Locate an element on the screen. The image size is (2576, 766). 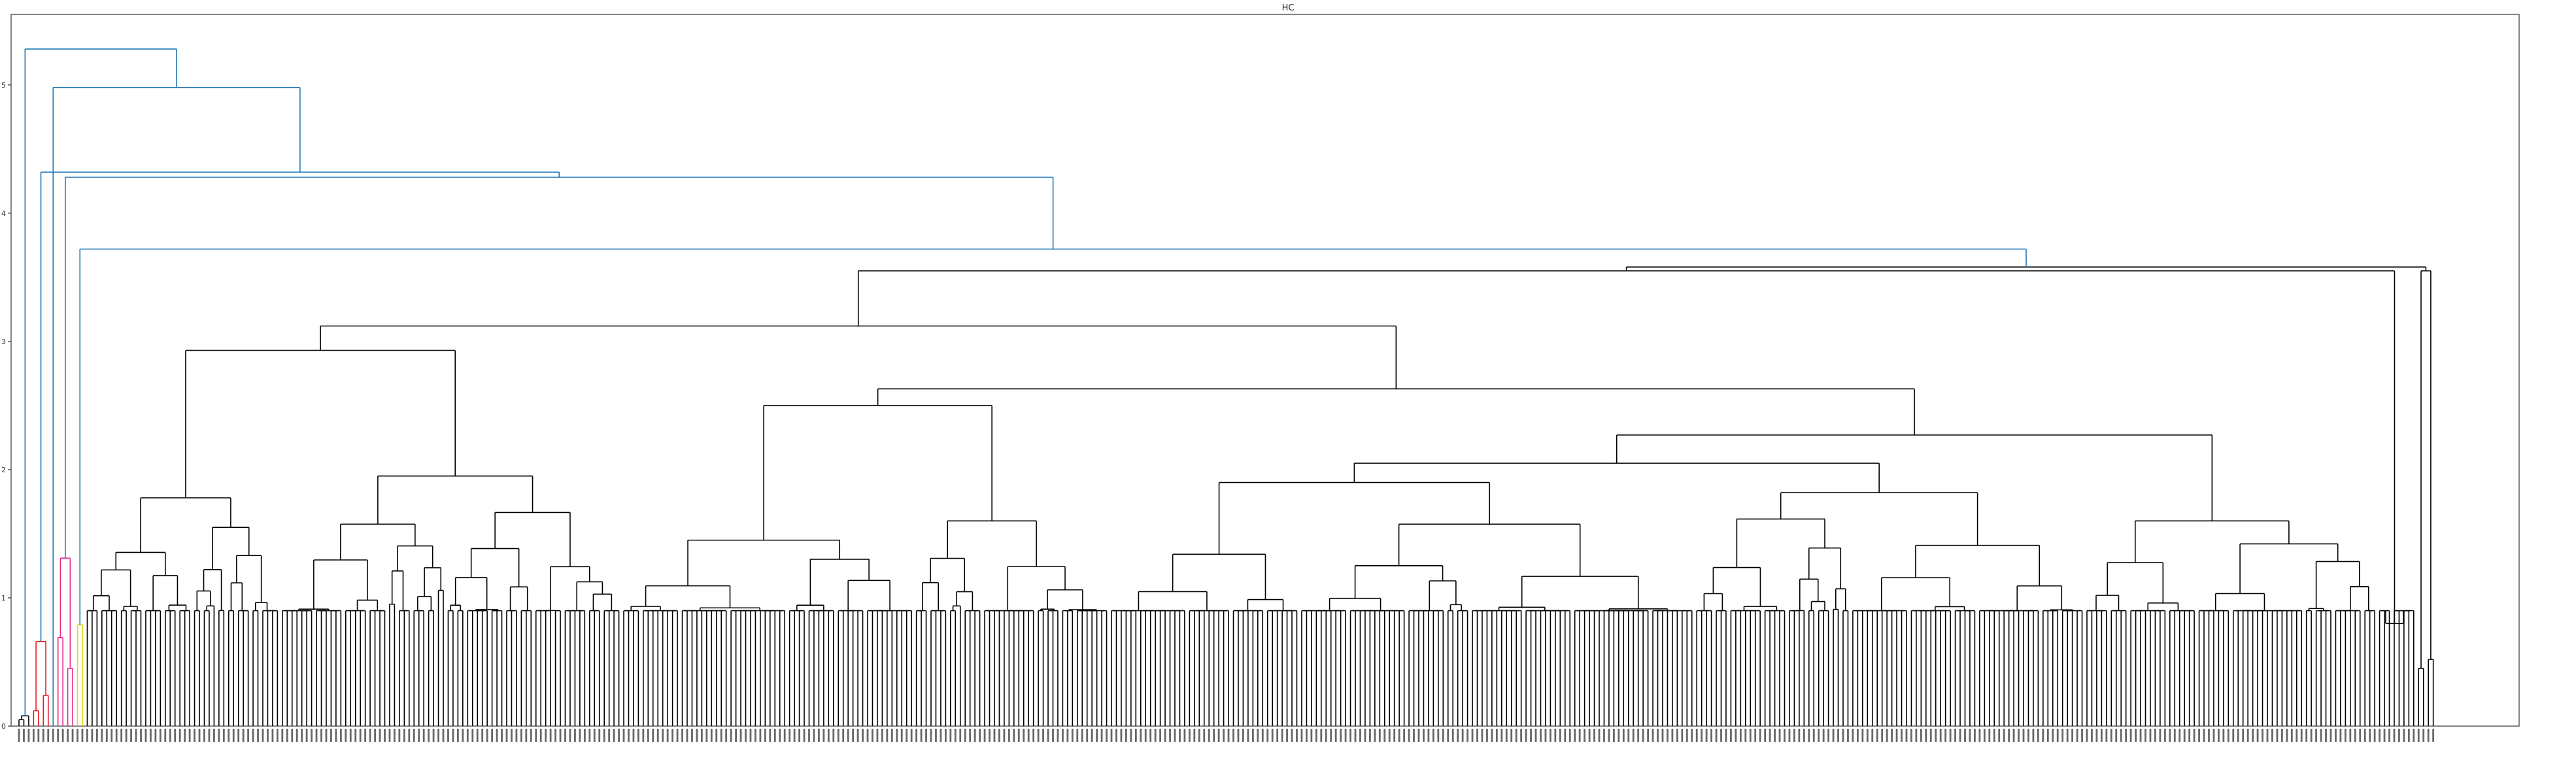
y-tick-label: 2 is located at coordinates (3, 470).